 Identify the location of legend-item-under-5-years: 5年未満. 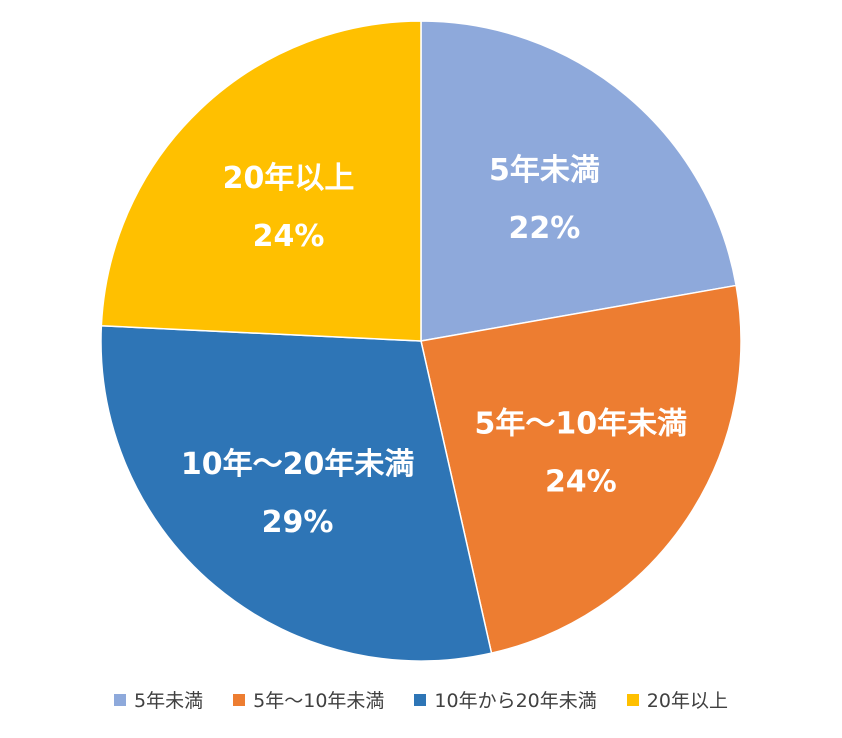
(158, 699).